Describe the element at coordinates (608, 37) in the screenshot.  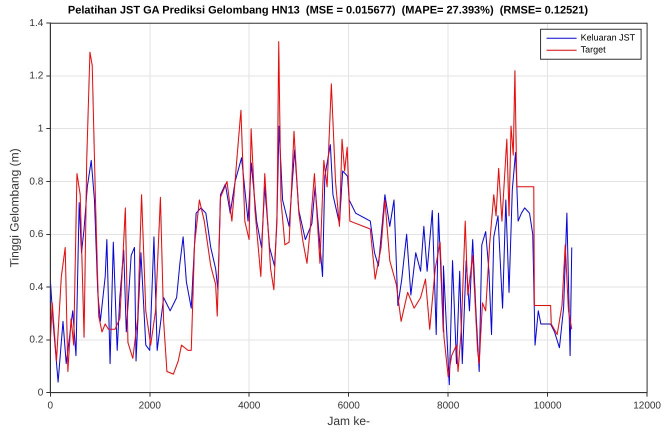
I see `legend-label: Keluaran JST` at that location.